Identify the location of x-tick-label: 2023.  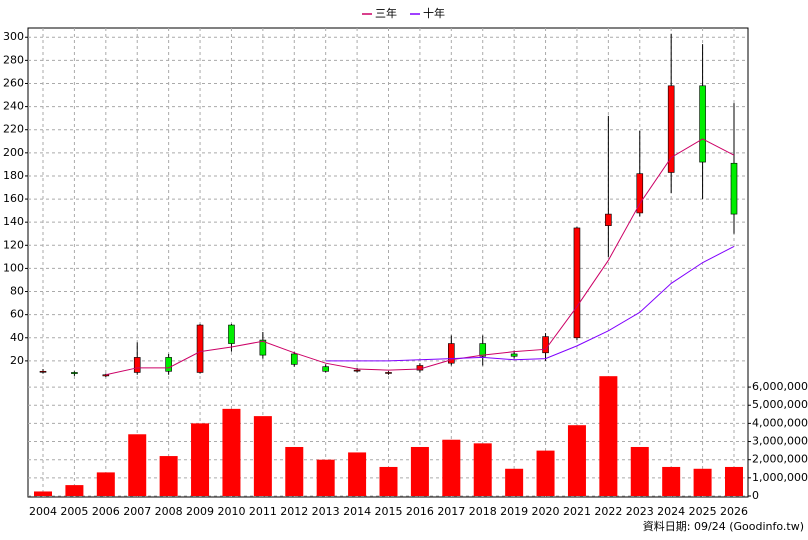
(640, 511).